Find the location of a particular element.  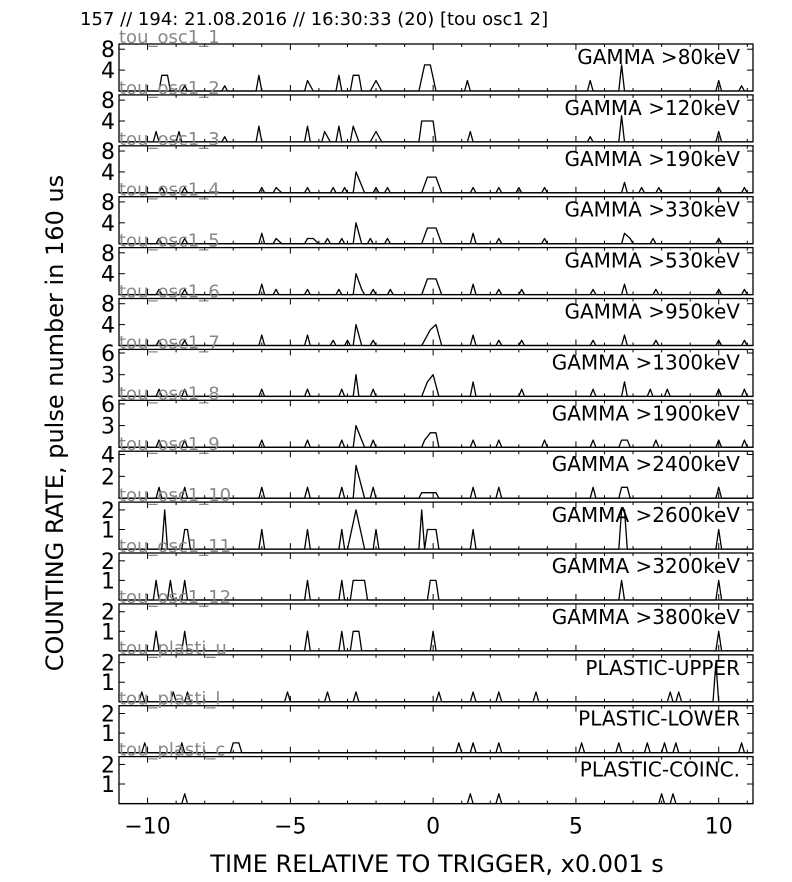

panel: 48 GAMMA >120keV tou_osc1_2 is located at coordinates (427, 110).